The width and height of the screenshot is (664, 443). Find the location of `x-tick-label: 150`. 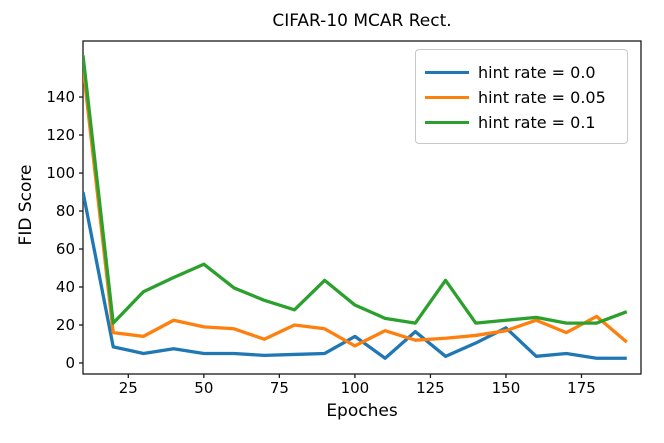

x-tick-label: 150 is located at coordinates (506, 388).